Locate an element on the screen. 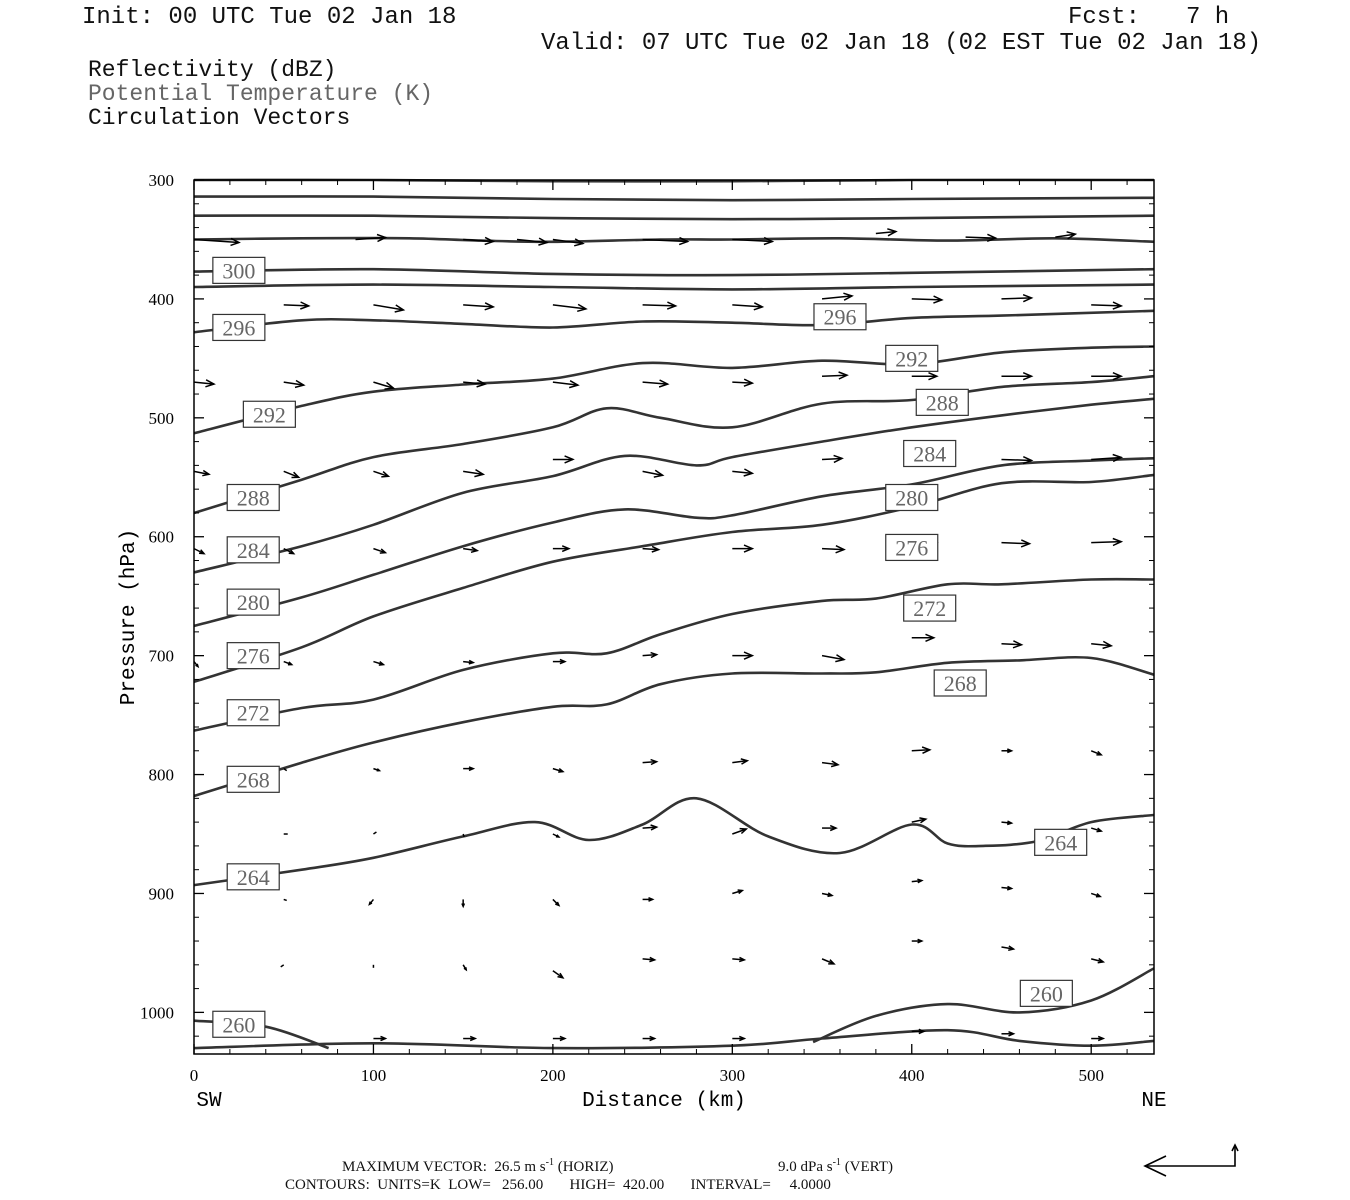 This screenshot has width=1350, height=1200. contour-label-text: 264 is located at coordinates (253, 877).